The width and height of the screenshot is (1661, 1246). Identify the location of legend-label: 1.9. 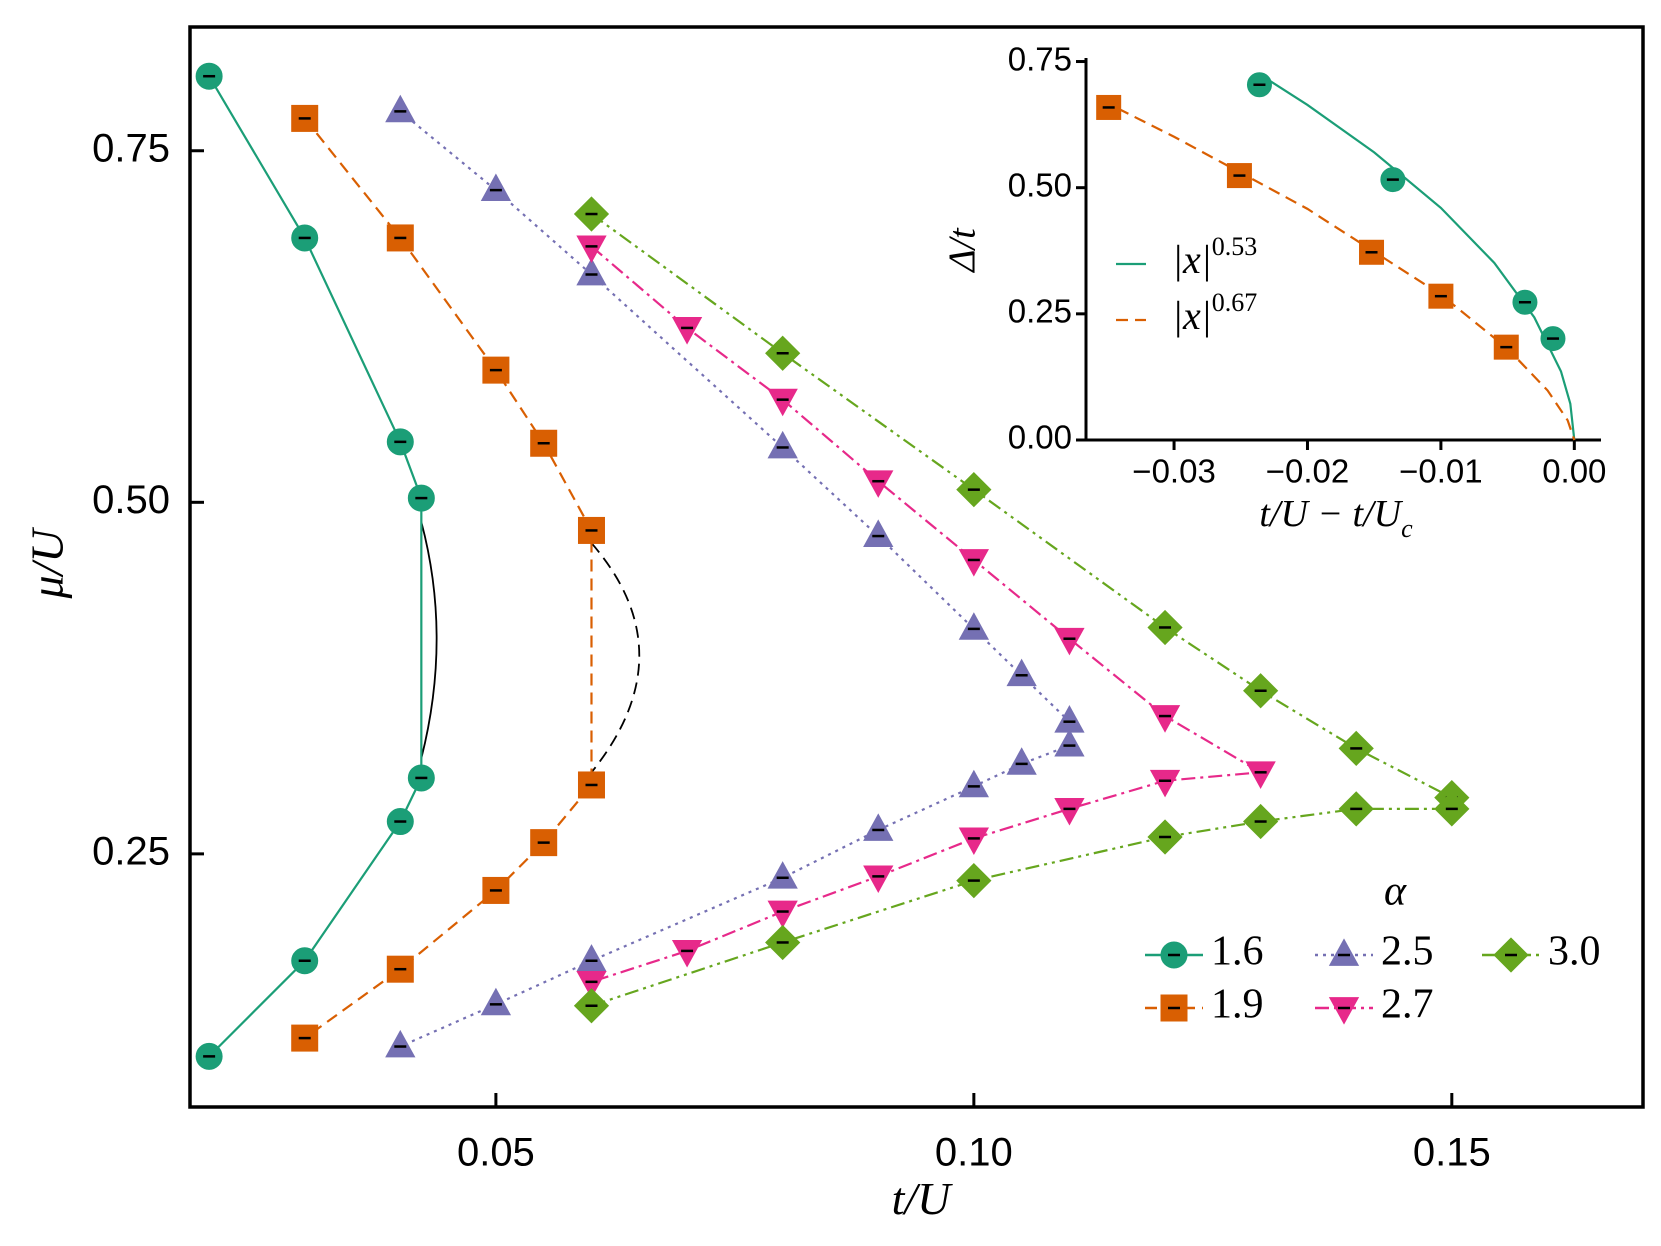
(1237, 1005).